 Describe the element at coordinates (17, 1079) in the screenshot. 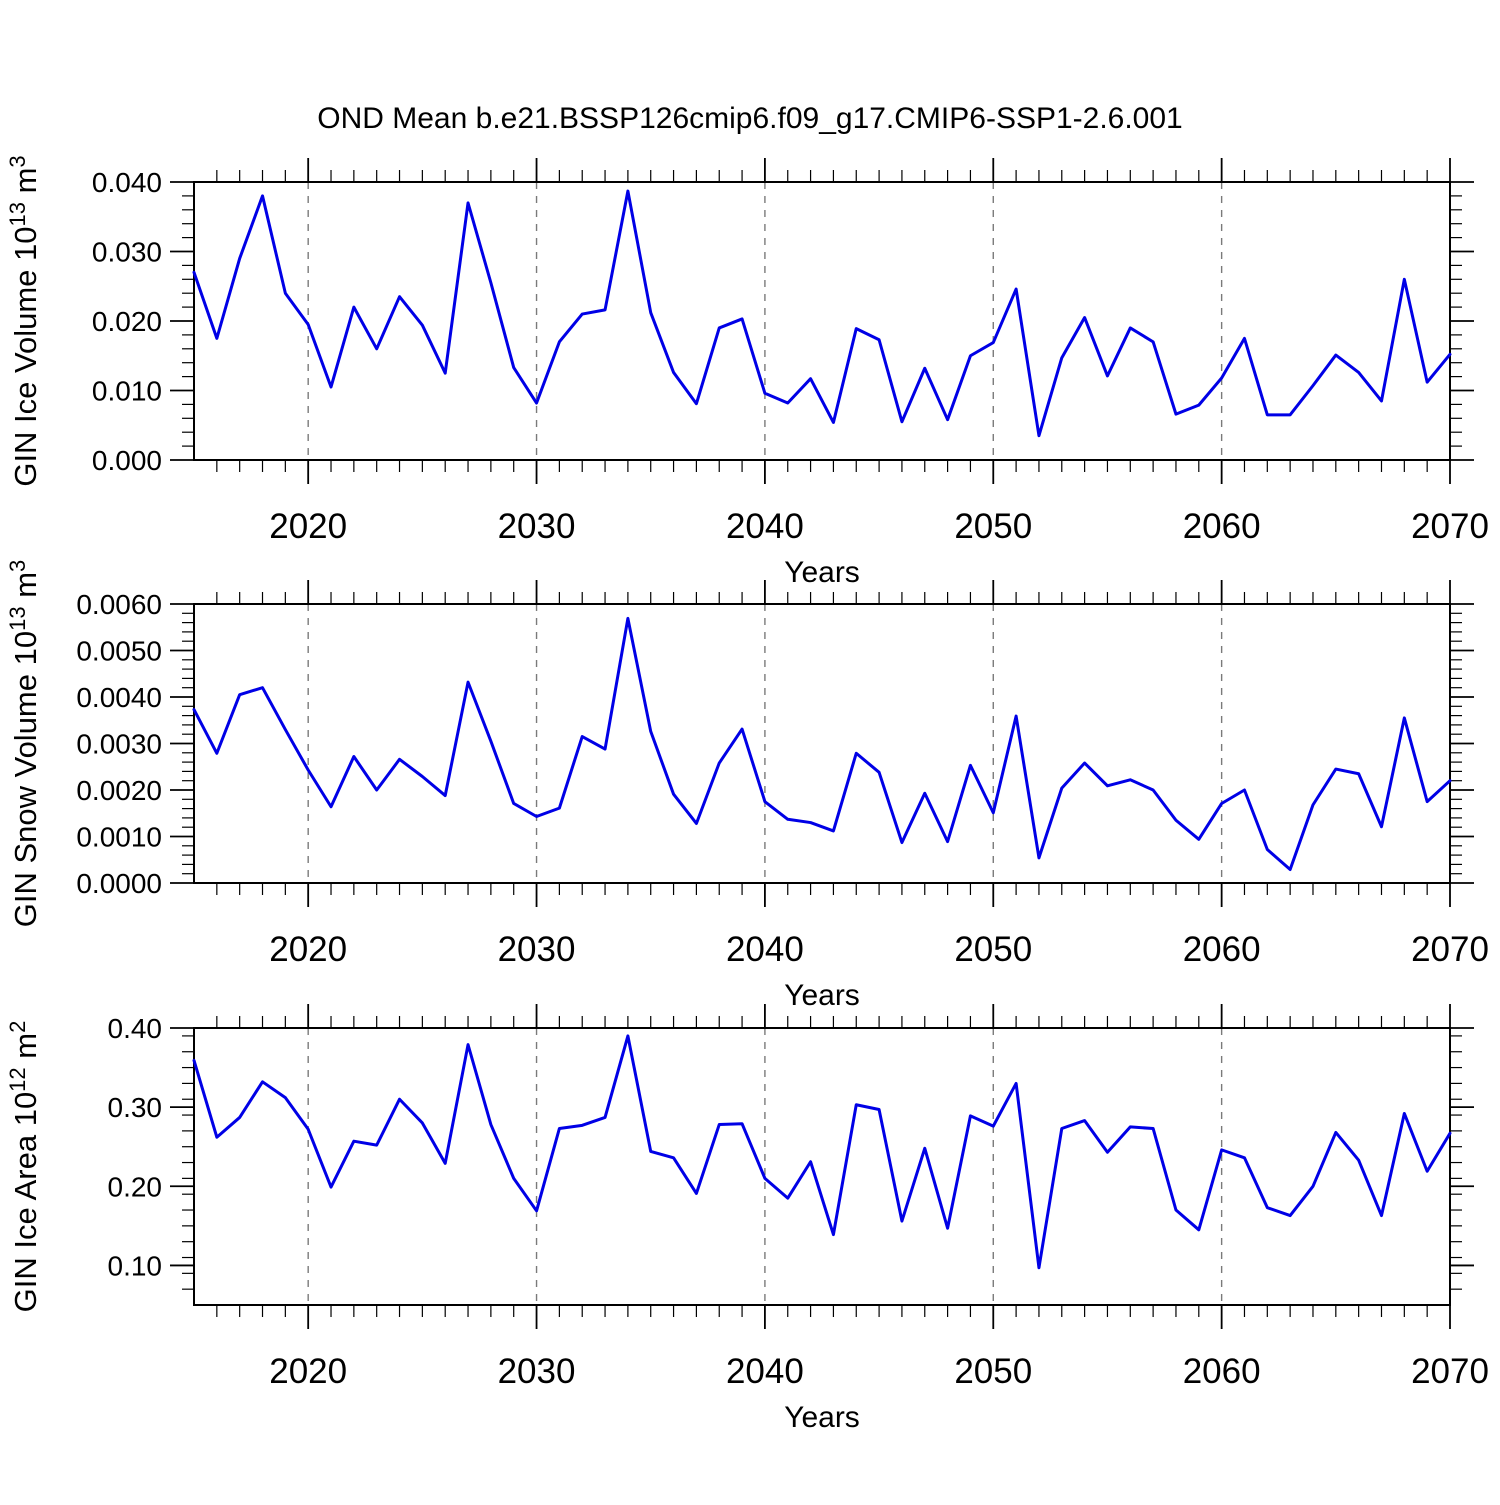

I see `y-axis-title-sup: 12` at that location.